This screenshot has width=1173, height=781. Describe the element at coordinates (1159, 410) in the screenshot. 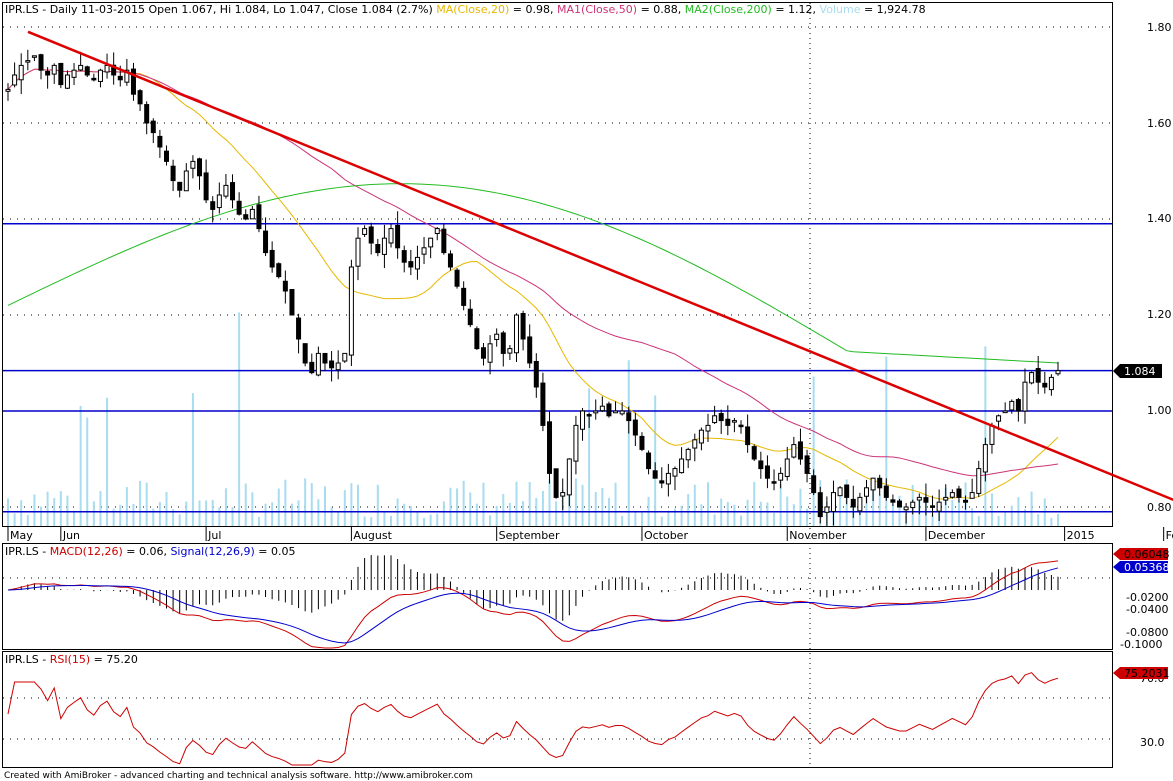

I see `price-tick-label: 1.00` at that location.